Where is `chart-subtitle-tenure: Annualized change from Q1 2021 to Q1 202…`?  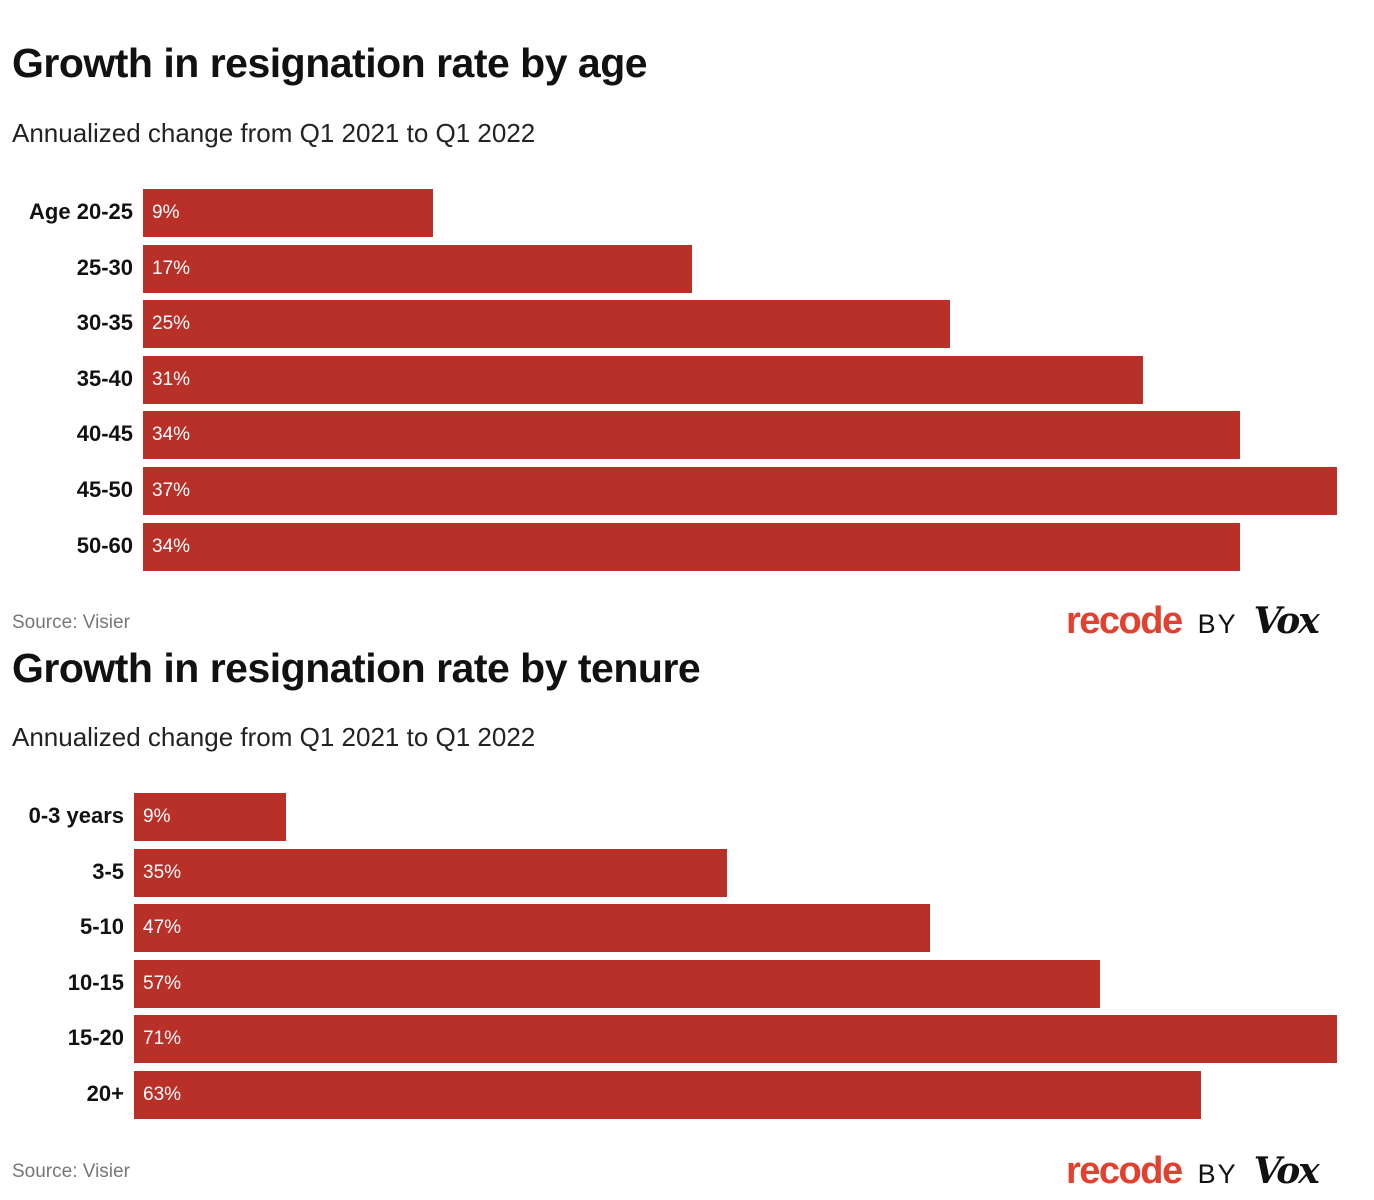 chart-subtitle-tenure: Annualized change from Q1 2021 to Q1 202… is located at coordinates (274, 737).